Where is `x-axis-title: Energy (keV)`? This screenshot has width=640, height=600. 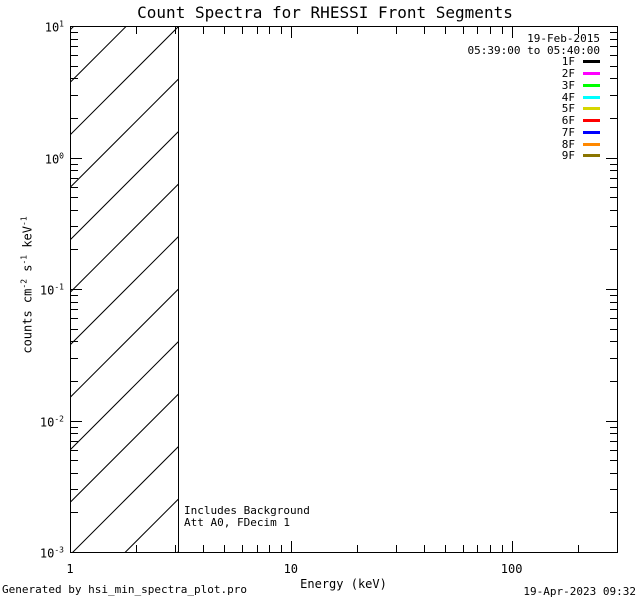
x-axis-title: Energy (keV) is located at coordinates (343, 584).